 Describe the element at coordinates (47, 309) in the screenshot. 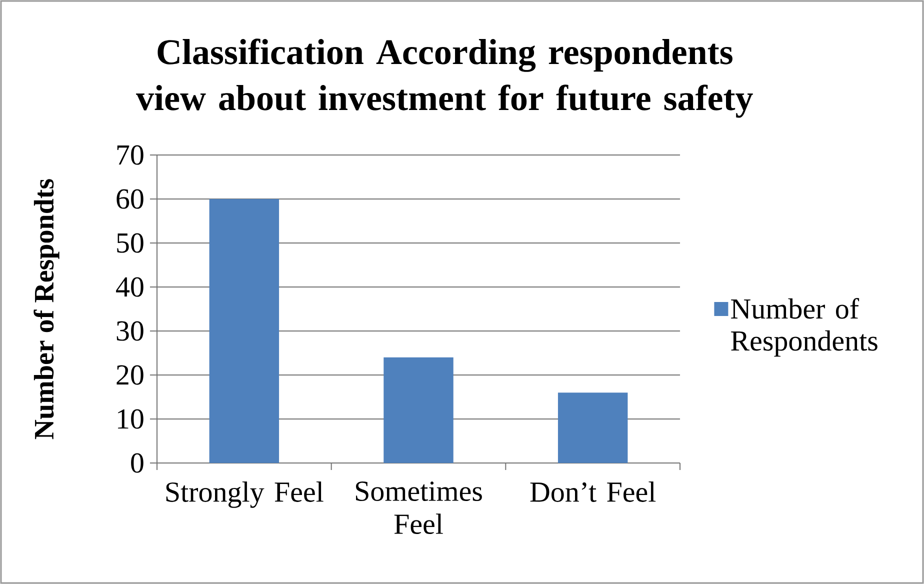

I see `y-axis-title: Number of Respondts` at that location.